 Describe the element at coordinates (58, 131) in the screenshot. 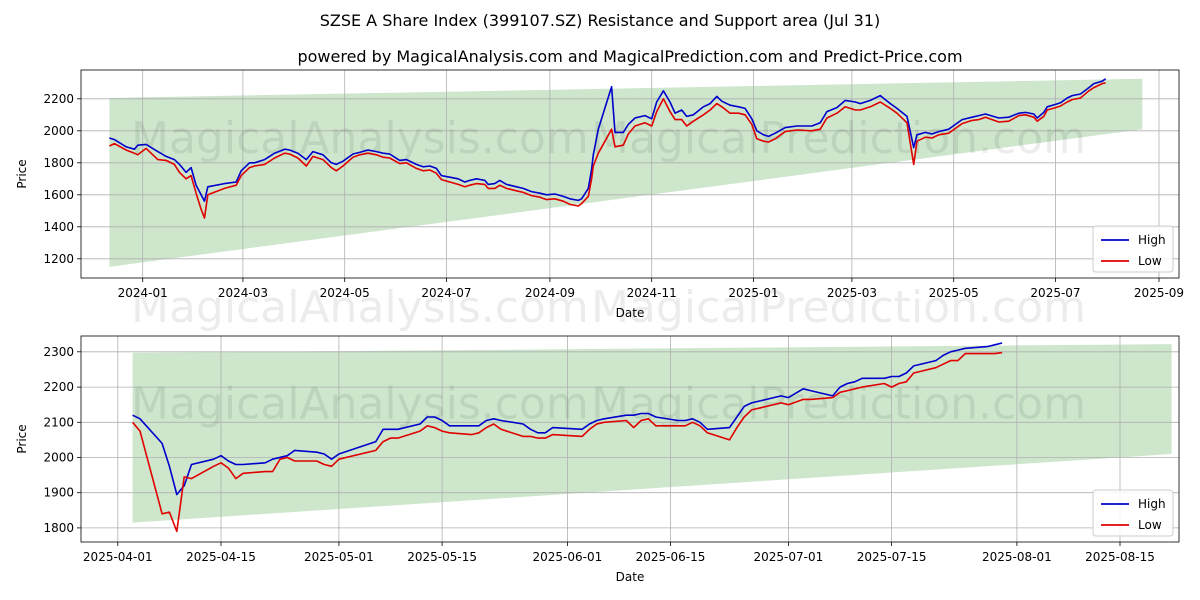

I see `top-y-tick-label: 2000` at that location.